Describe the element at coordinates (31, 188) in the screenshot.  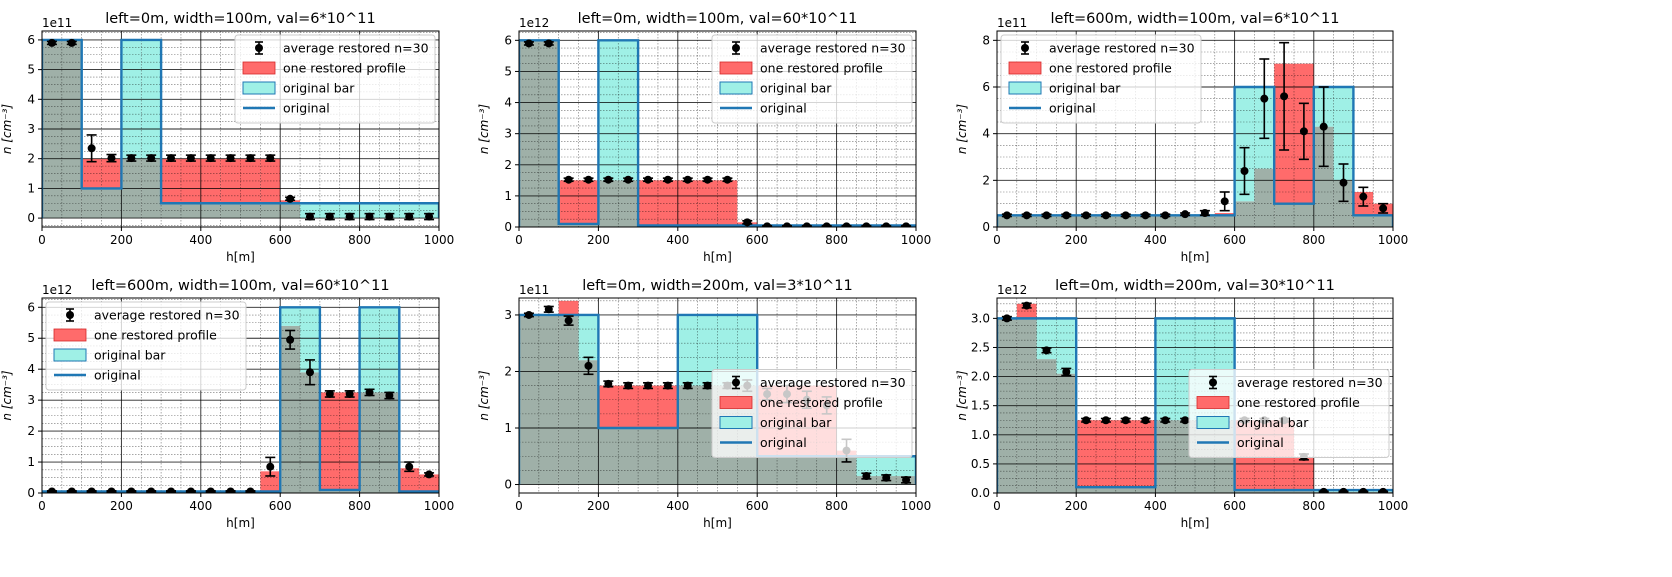
I see `y-tick-label: 1` at that location.